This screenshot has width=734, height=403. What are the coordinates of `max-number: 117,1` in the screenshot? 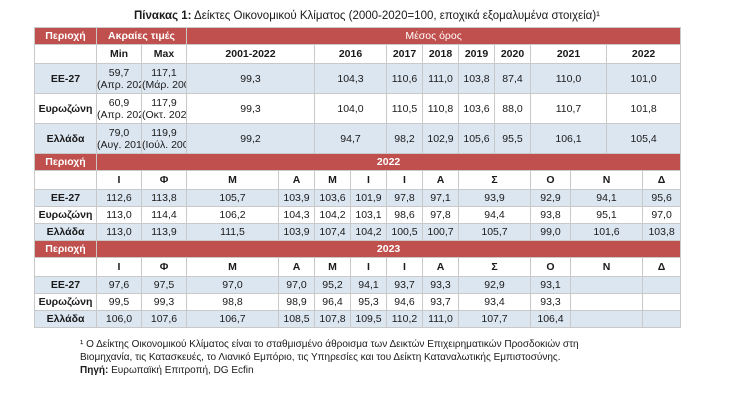 It's located at (164, 72).